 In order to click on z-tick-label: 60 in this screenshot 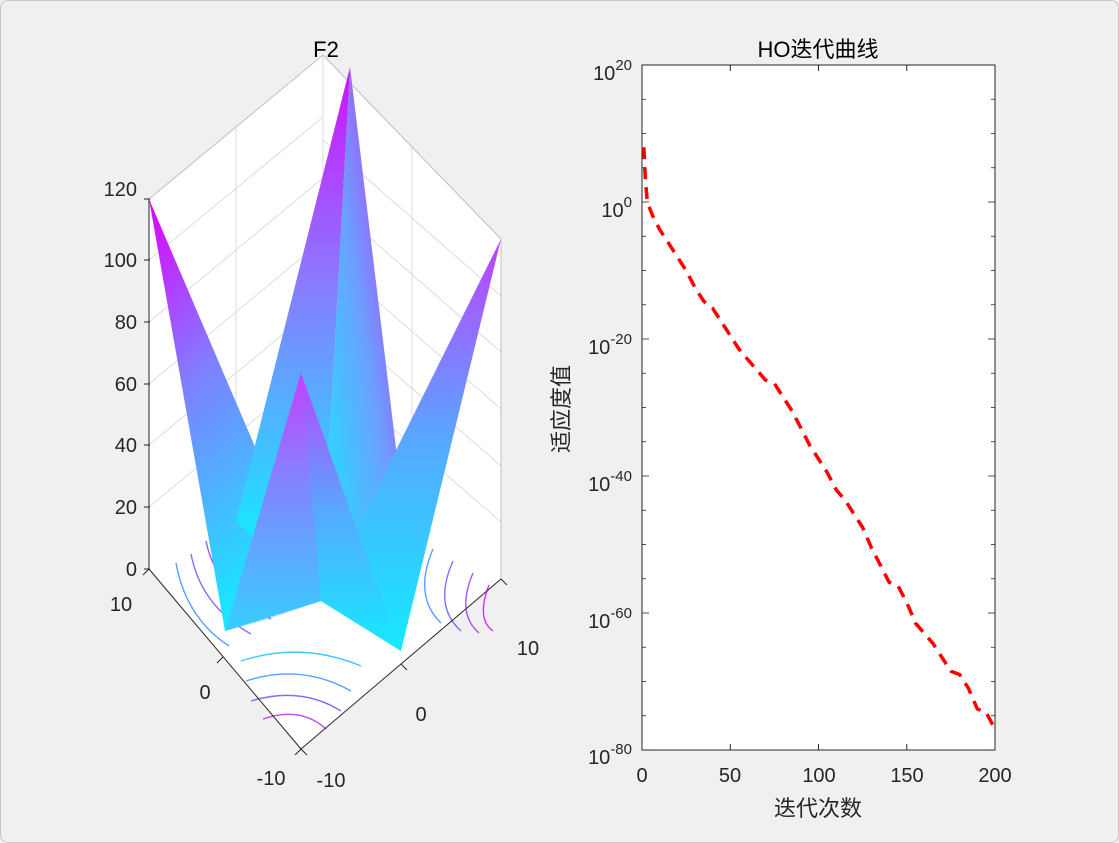, I will do `click(126, 385)`.